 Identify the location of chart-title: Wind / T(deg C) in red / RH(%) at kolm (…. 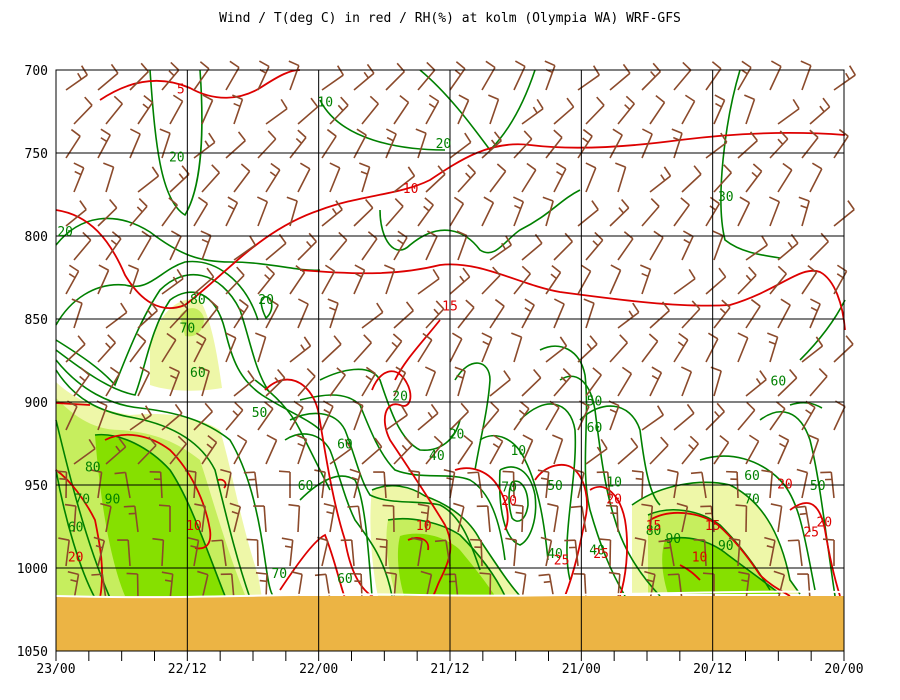
(450, 18).